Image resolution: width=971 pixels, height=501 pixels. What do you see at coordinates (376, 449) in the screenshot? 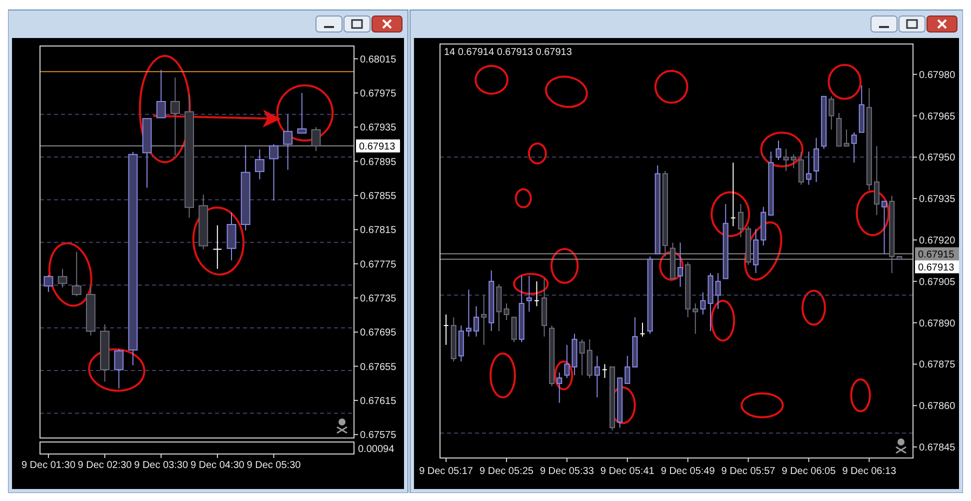
I see `text: 0.00094` at bounding box center [376, 449].